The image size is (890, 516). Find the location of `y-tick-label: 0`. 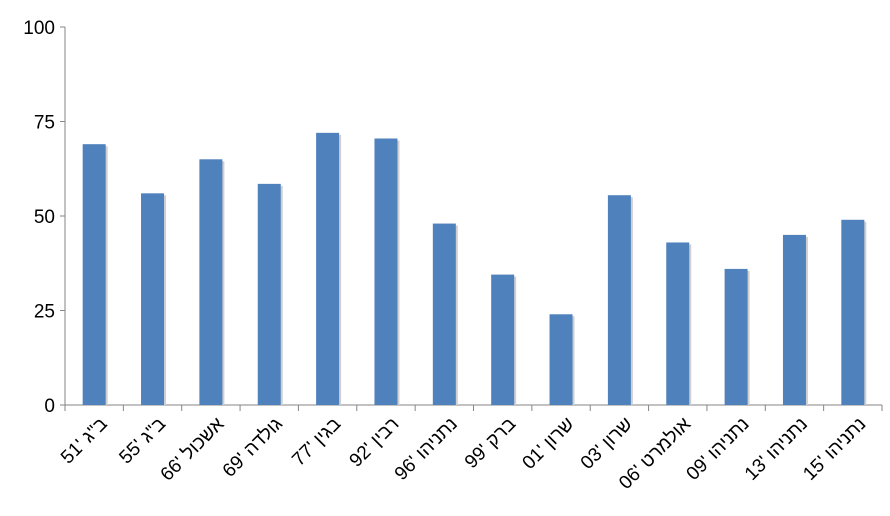

y-tick-label: 0 is located at coordinates (49, 406).